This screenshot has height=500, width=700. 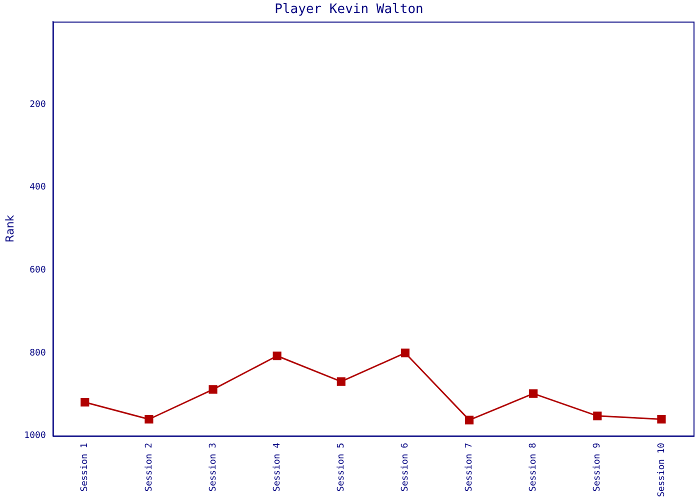 What do you see at coordinates (469, 467) in the screenshot?
I see `x-tick-label: Session 7` at bounding box center [469, 467].